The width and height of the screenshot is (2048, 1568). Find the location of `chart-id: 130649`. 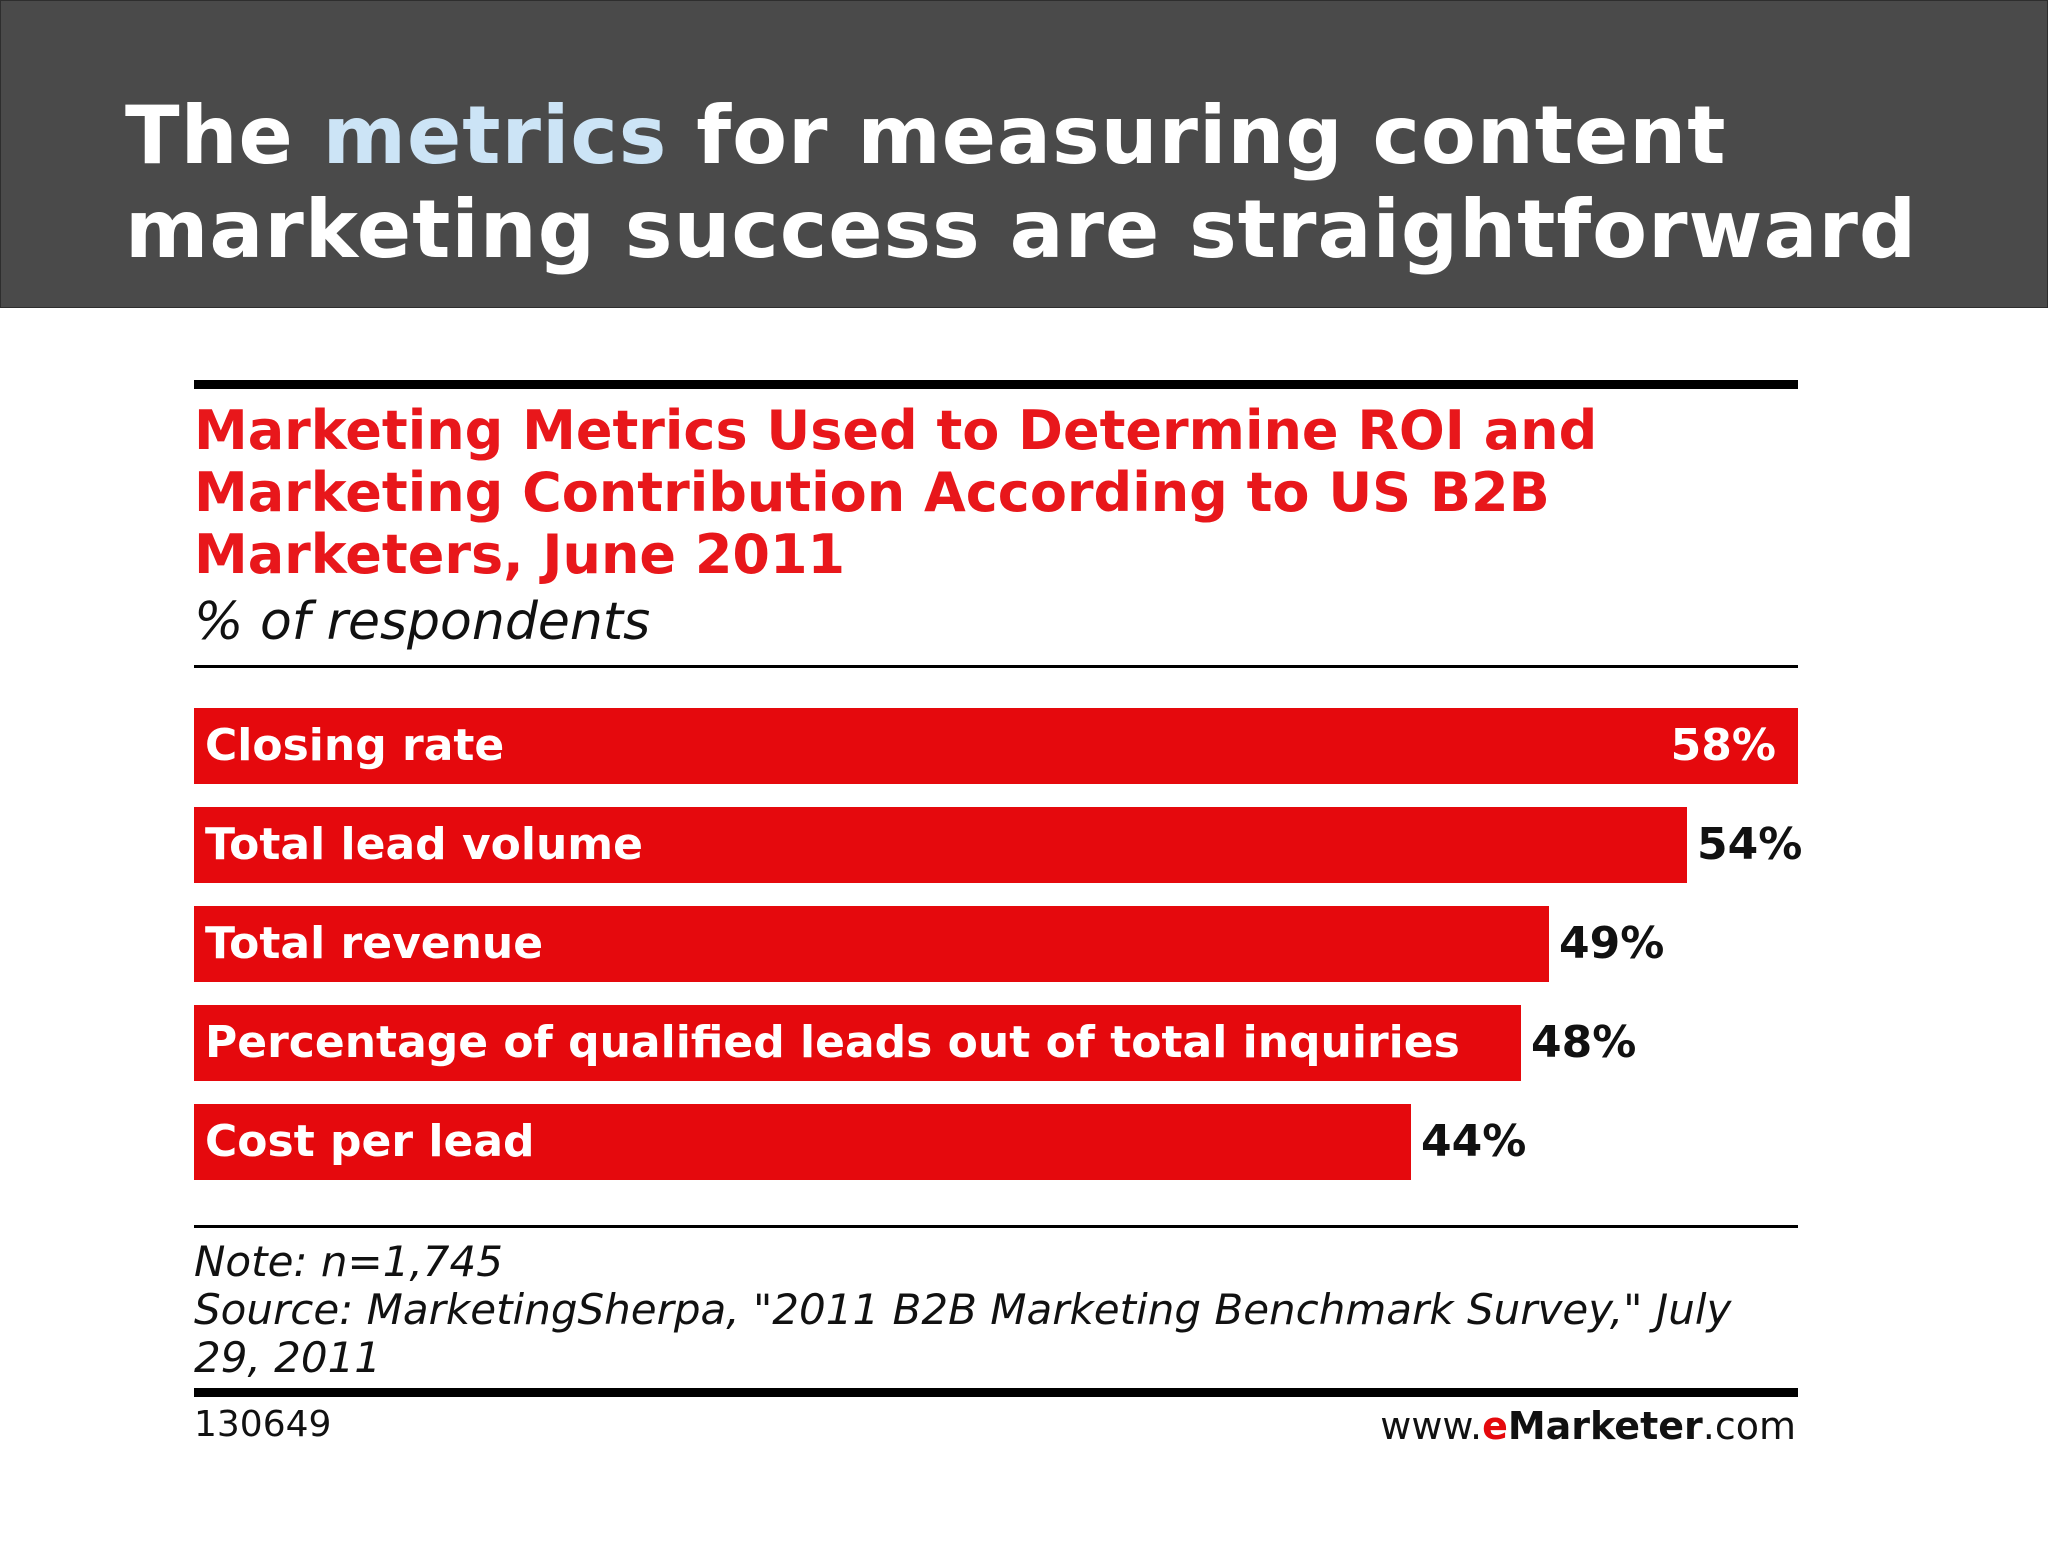

chart-id: 130649 is located at coordinates (263, 1424).